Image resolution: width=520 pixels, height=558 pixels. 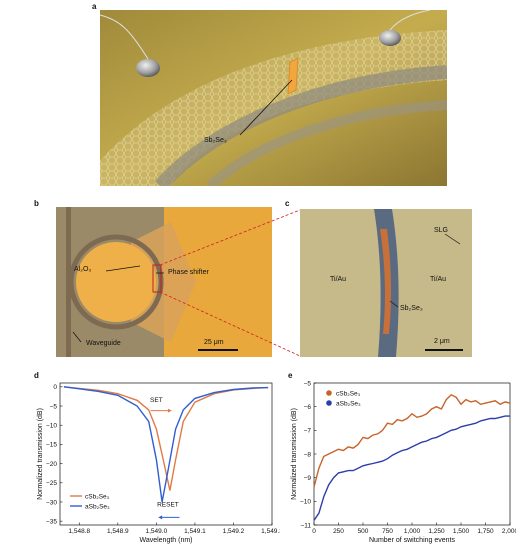 What do you see at coordinates (308, 478) in the screenshot?
I see `y-tick-label: −9` at bounding box center [308, 478].